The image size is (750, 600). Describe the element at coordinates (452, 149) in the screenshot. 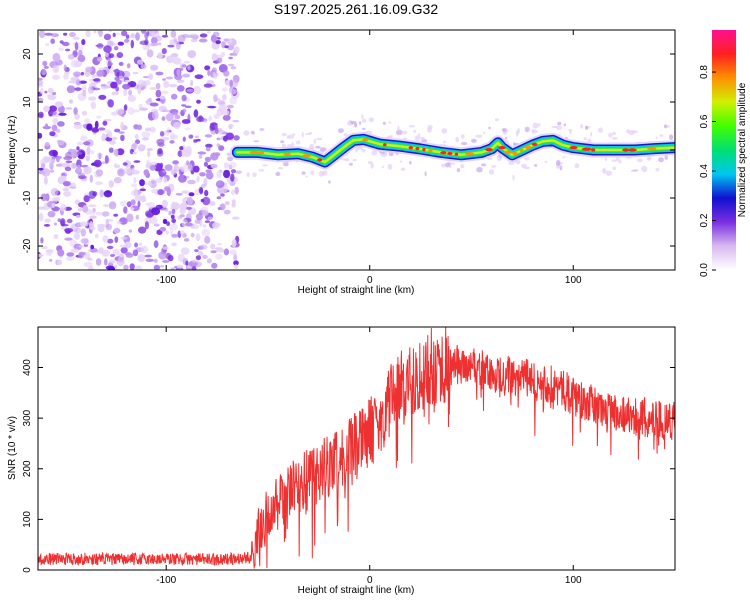

I see `spectrogram-signal-ridge` at that location.